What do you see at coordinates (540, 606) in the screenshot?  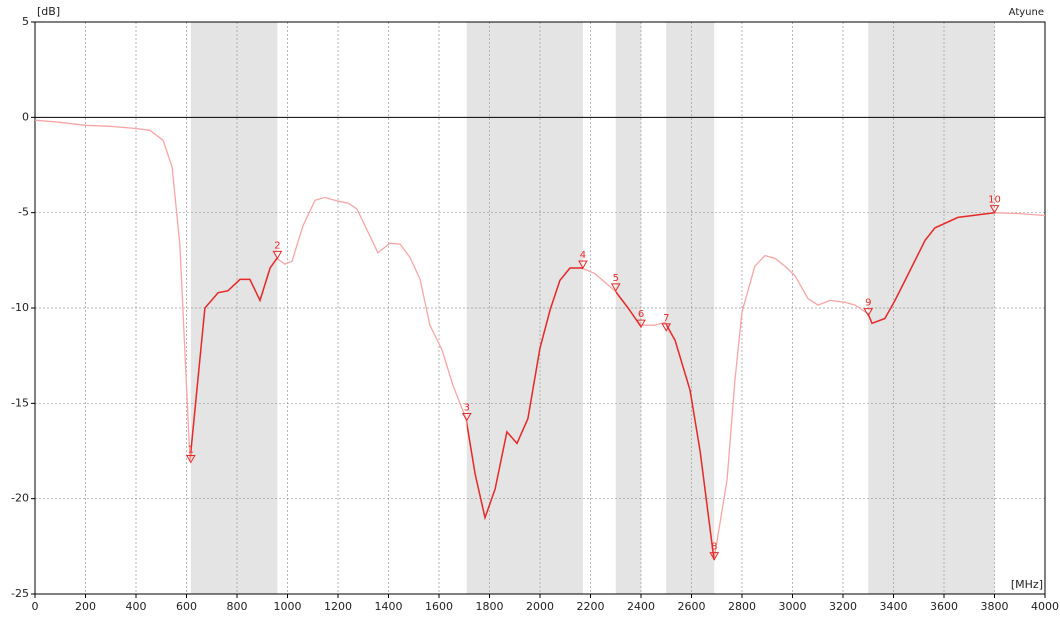 I see `x-tick-label: 2000` at bounding box center [540, 606].